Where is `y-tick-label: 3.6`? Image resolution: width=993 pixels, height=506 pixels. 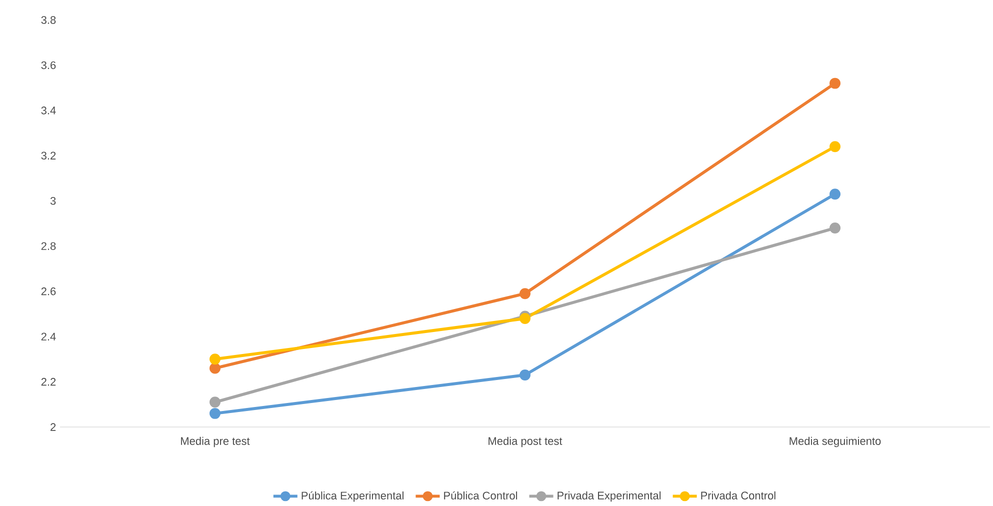 y-tick-label: 3.6 is located at coordinates (48, 65).